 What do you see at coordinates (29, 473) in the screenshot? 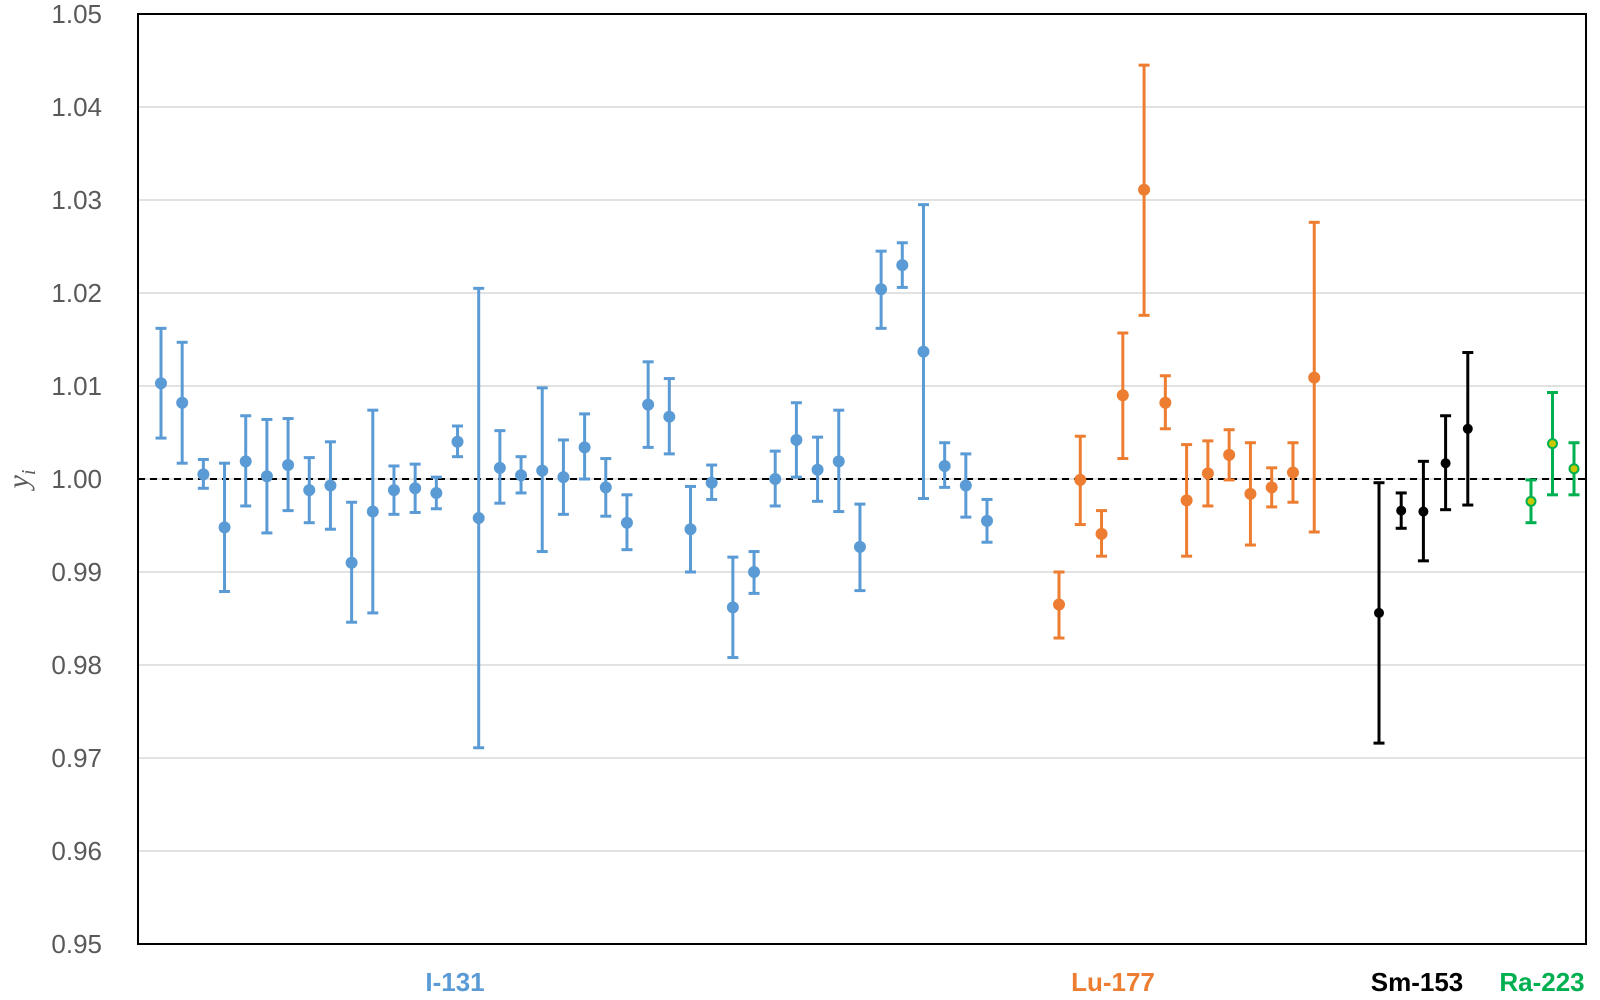
I see `y-axis-label-subscript: i` at bounding box center [29, 473].